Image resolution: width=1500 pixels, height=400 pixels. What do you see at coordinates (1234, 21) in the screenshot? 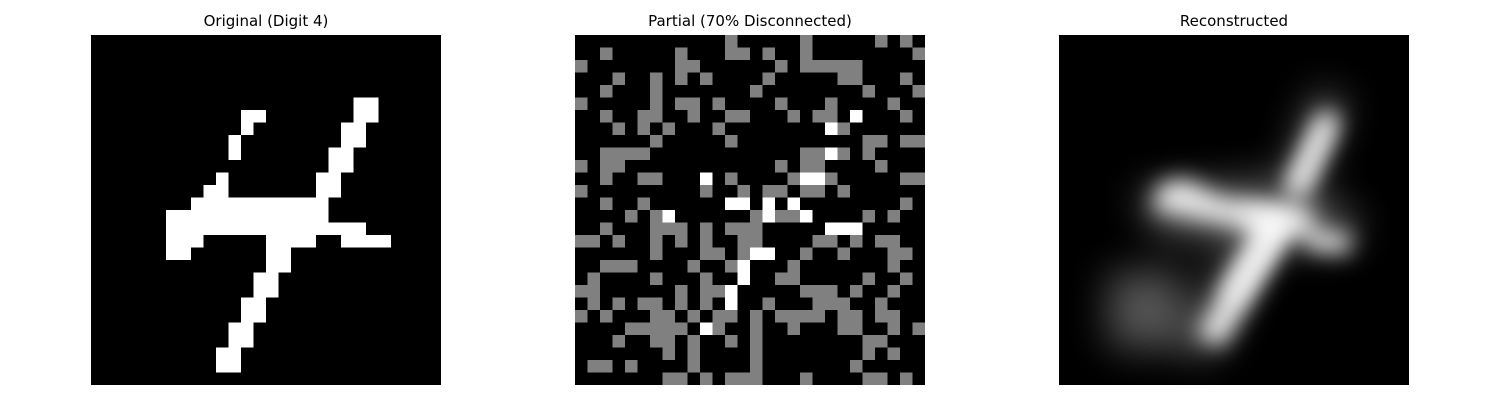
I see `reconstructed-panel-title: Reconstructed` at bounding box center [1234, 21].